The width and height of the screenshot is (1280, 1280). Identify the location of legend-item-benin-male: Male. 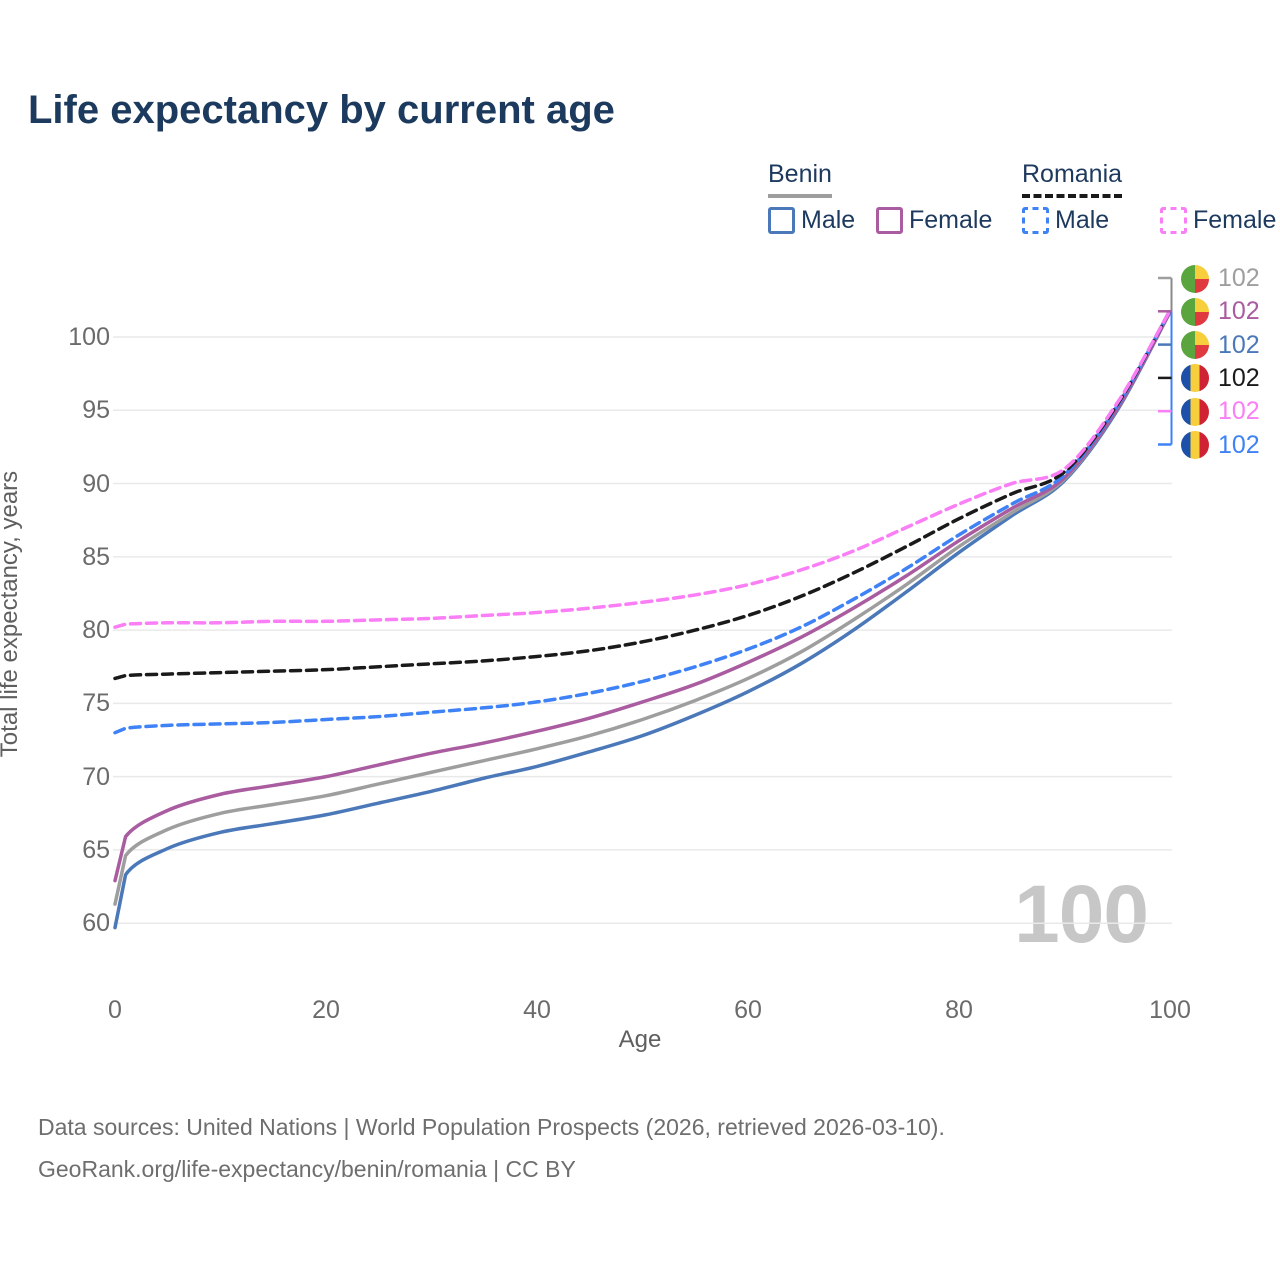
(811, 220).